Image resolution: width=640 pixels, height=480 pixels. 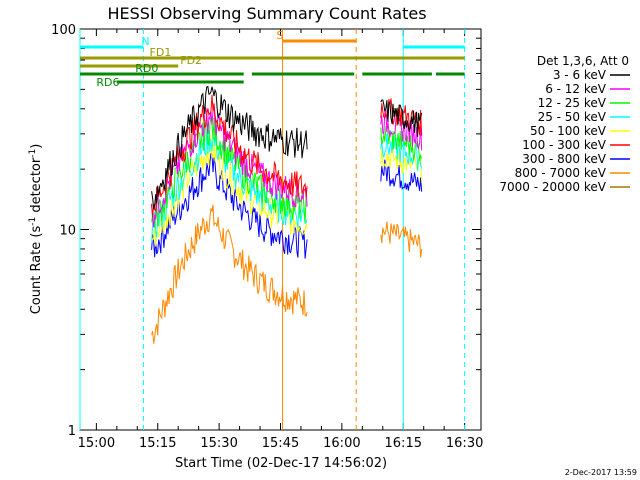 What do you see at coordinates (107, 82) in the screenshot?
I see `flag-label-rd6: RD6` at bounding box center [107, 82].